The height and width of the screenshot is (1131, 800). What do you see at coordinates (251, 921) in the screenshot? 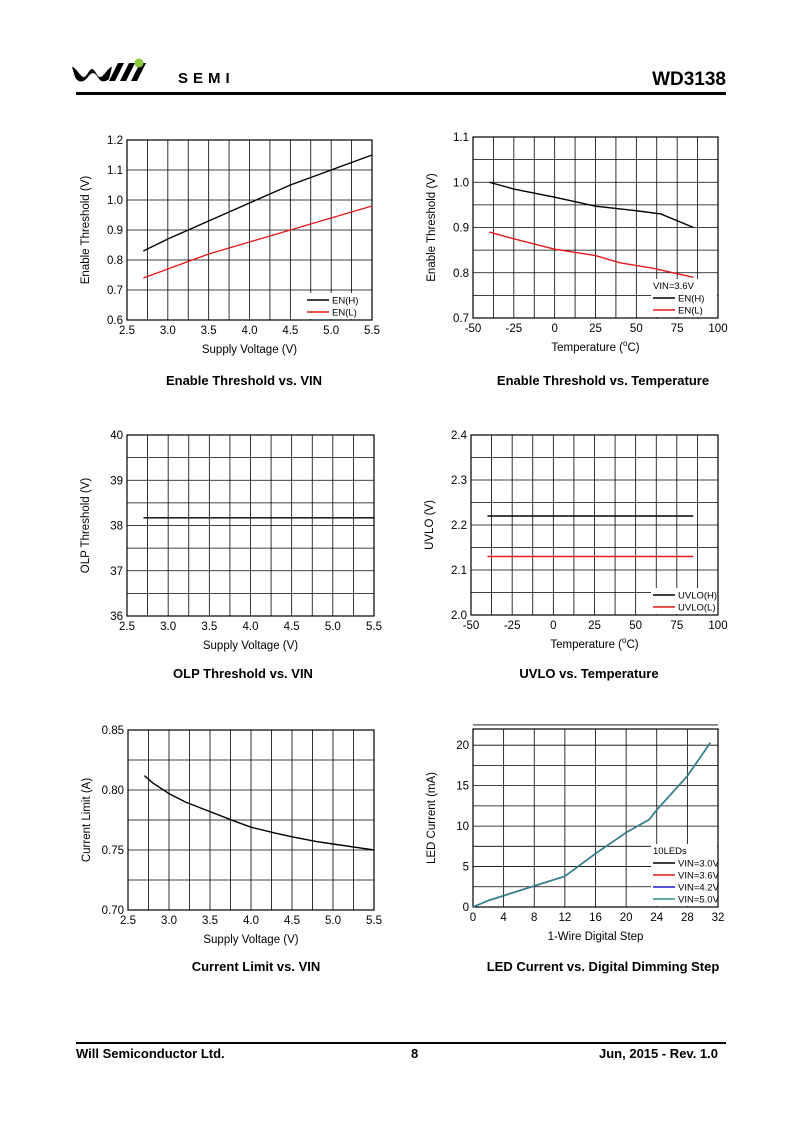
I see `x-tick-label: 4.0` at bounding box center [251, 921].